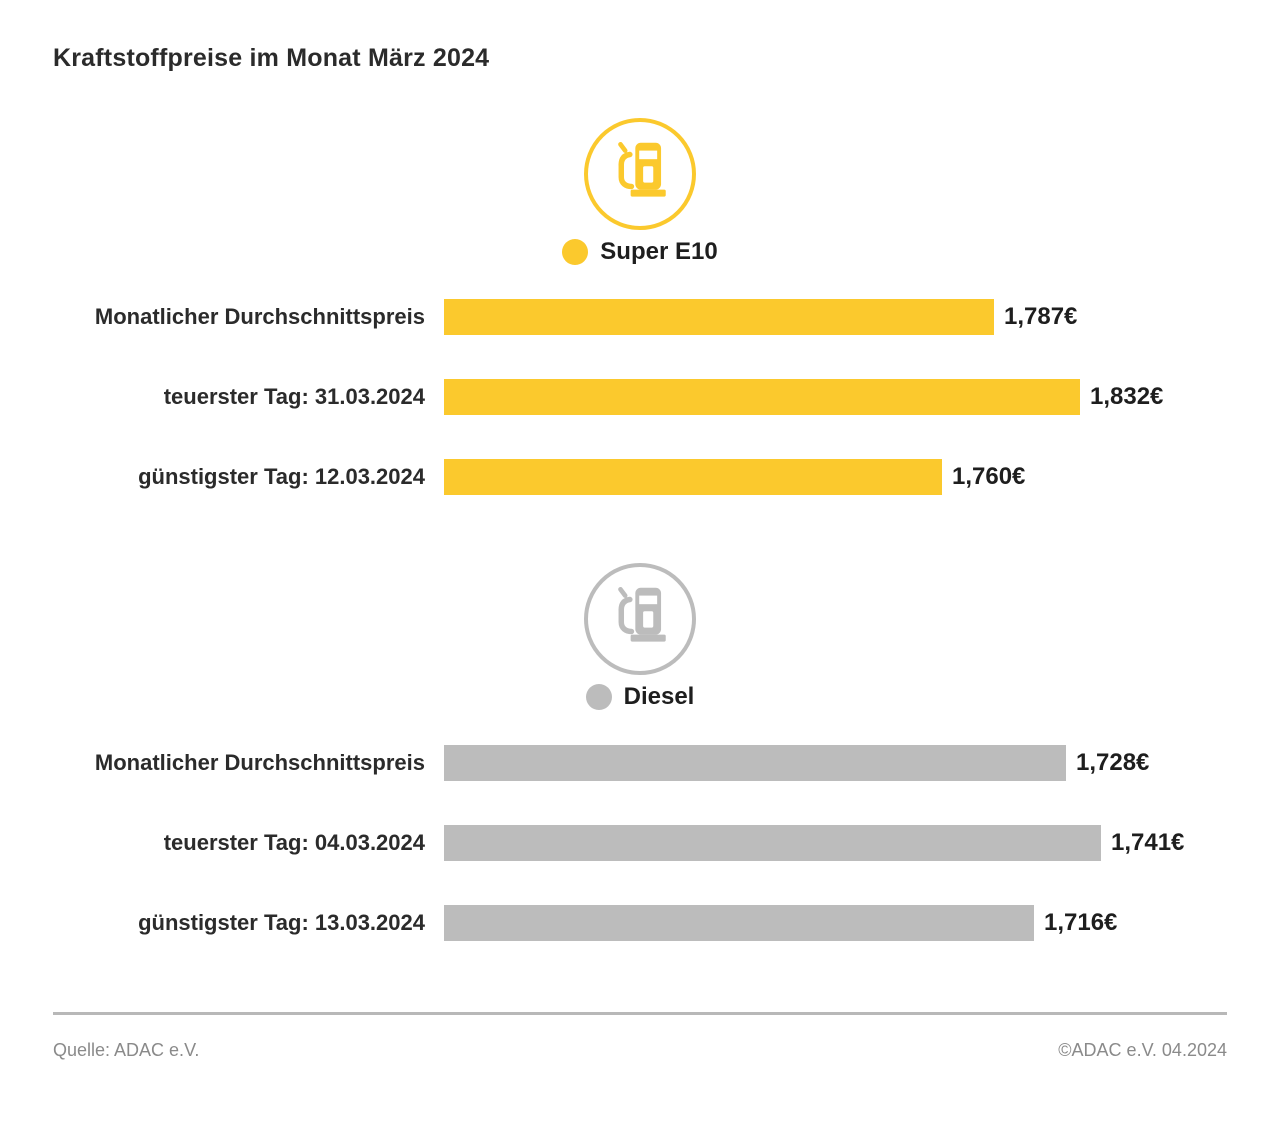  Describe the element at coordinates (271, 58) in the screenshot. I see `page-title: Kraftstoffpreise im Monat März 2024` at that location.